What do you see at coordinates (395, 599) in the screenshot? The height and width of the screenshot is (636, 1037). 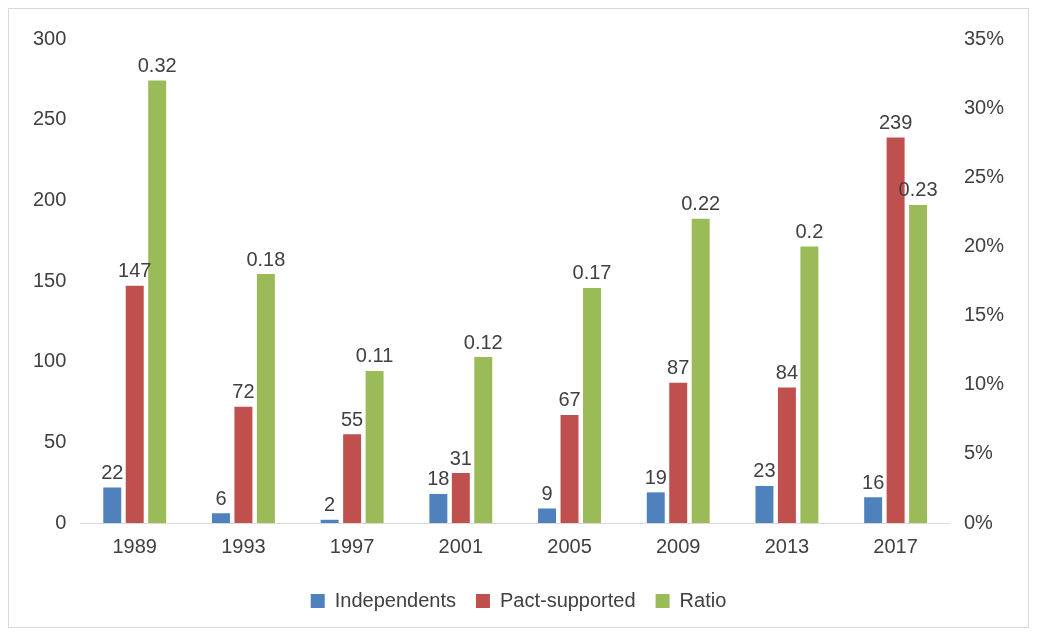 I see `legend-label: Independents` at bounding box center [395, 599].